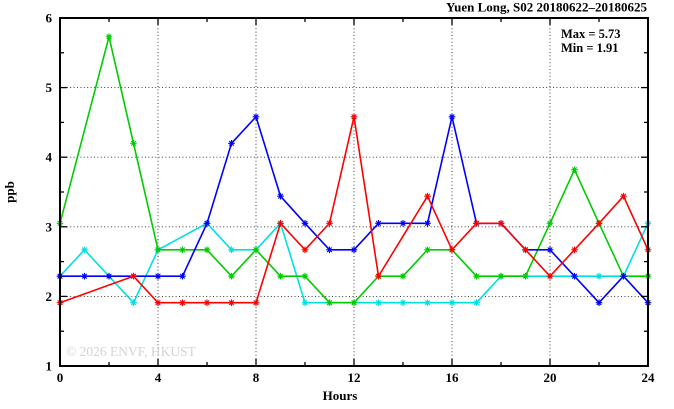  What do you see at coordinates (354, 377) in the screenshot?
I see `x-tick-label: 12` at bounding box center [354, 377].